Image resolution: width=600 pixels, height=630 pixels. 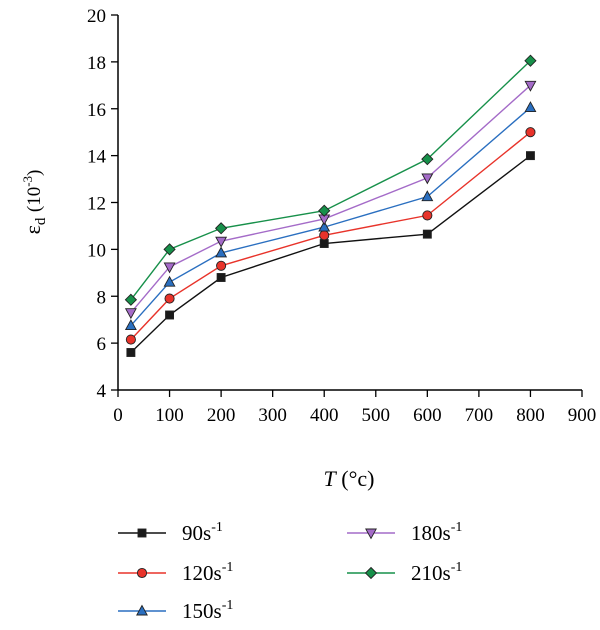 I want to click on x-tick-label: 400, so click(x=324, y=415).